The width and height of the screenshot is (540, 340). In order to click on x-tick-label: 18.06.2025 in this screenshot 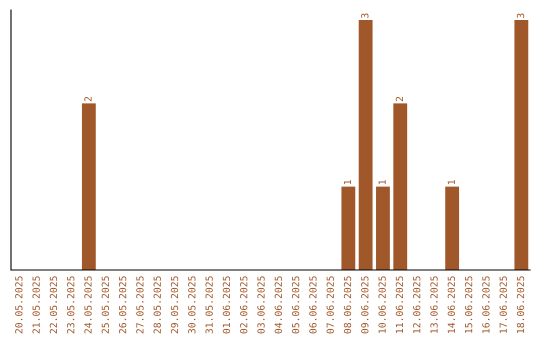, I will do `click(520, 304)`.